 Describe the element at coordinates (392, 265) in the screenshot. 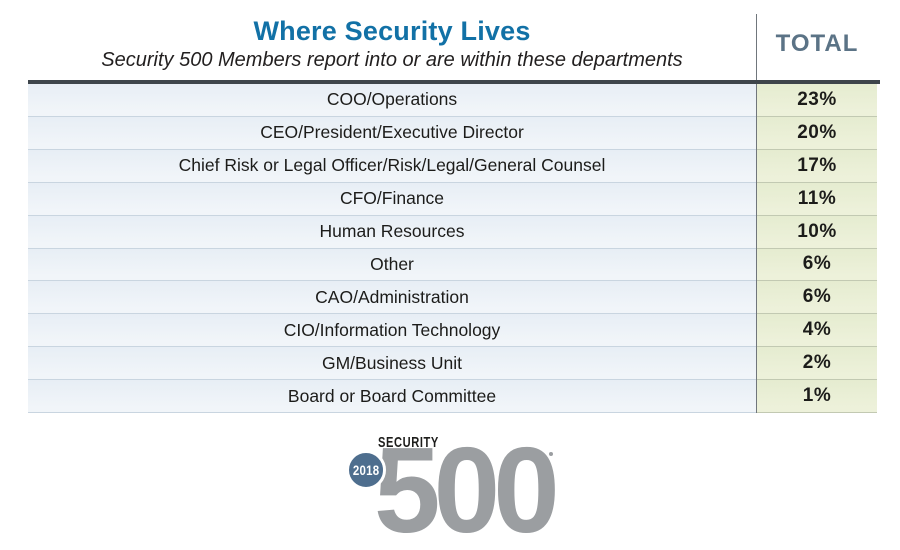

I see `department-cell: Other` at that location.